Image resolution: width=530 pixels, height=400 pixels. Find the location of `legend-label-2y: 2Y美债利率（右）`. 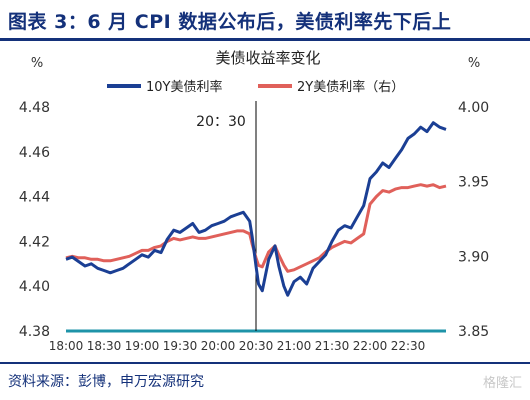

legend-label-2y: 2Y美债利率（右） is located at coordinates (350, 87).